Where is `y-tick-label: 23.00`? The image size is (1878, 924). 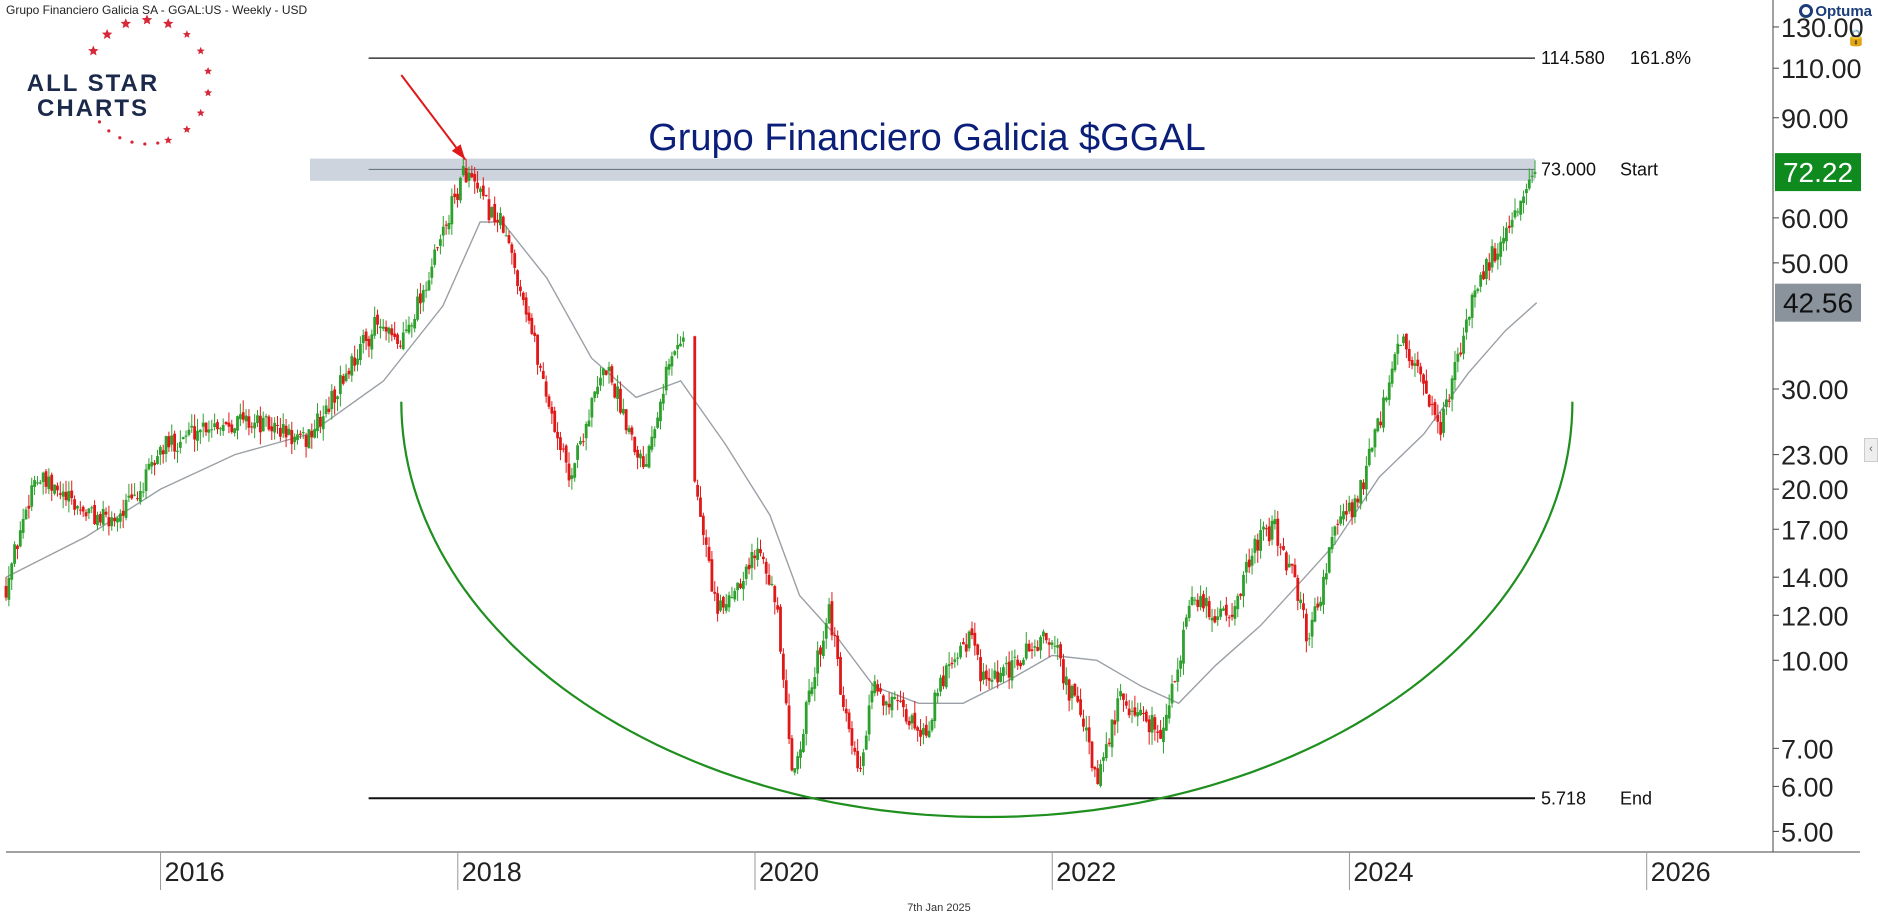
y-tick-label: 23.00 is located at coordinates (1815, 456).